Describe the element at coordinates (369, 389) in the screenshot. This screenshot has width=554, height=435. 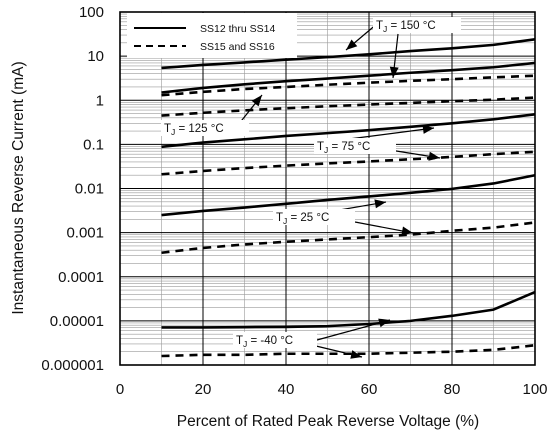
I see `x-tick-label: 60` at that location.